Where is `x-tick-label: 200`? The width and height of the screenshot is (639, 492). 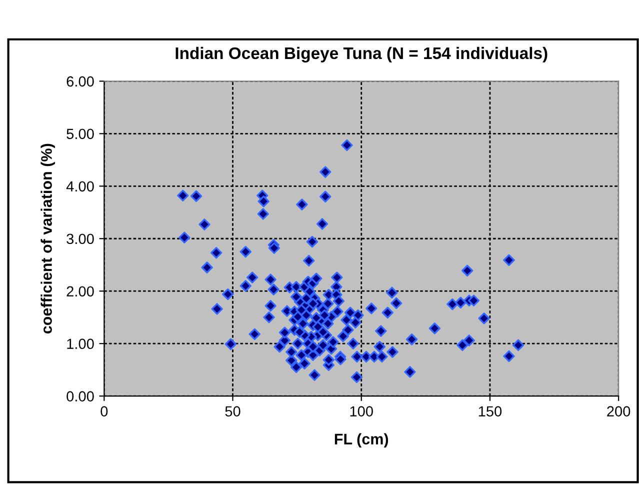 x-tick-label: 200 is located at coordinates (618, 411).